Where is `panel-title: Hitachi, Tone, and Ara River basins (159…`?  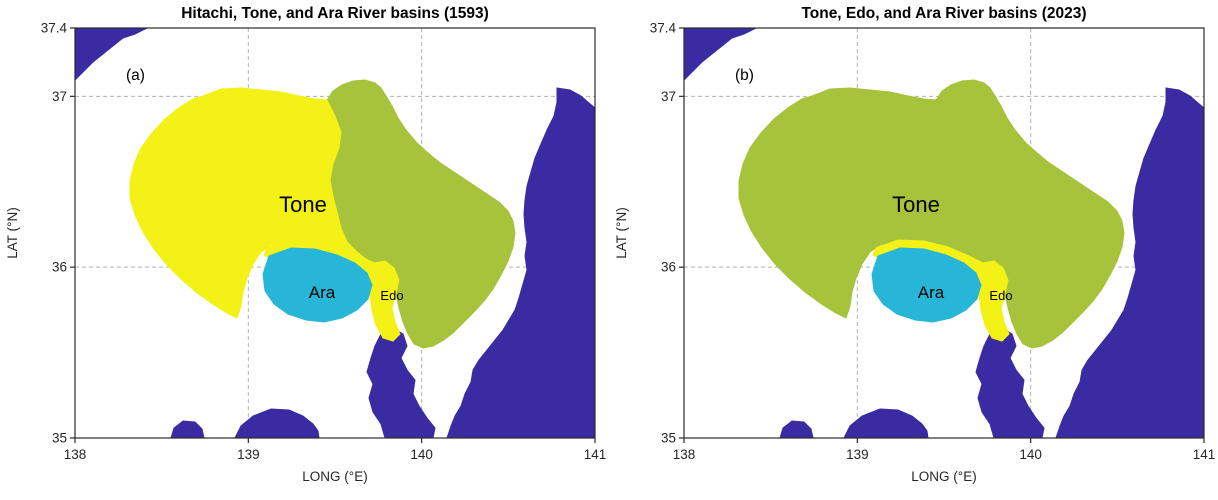
panel-title: Hitachi, Tone, and Ara River basins (159… is located at coordinates (335, 13).